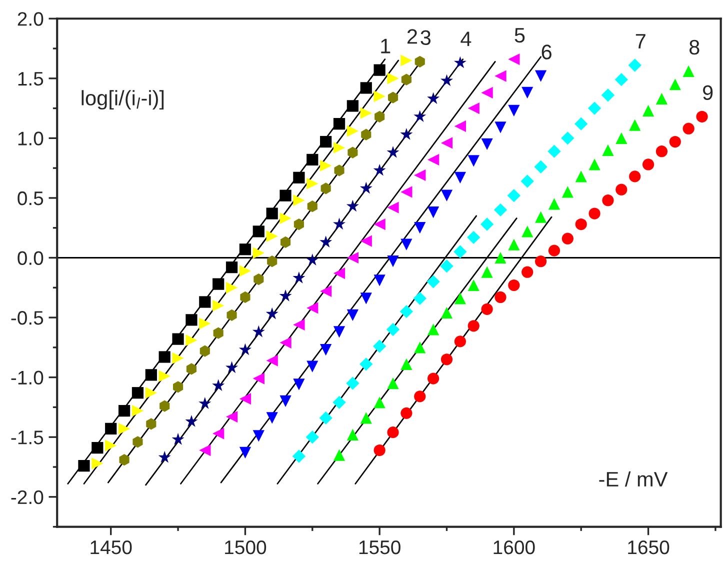 This screenshot has width=723, height=564. I want to click on y-tick-label: -0.5, so click(27, 318).